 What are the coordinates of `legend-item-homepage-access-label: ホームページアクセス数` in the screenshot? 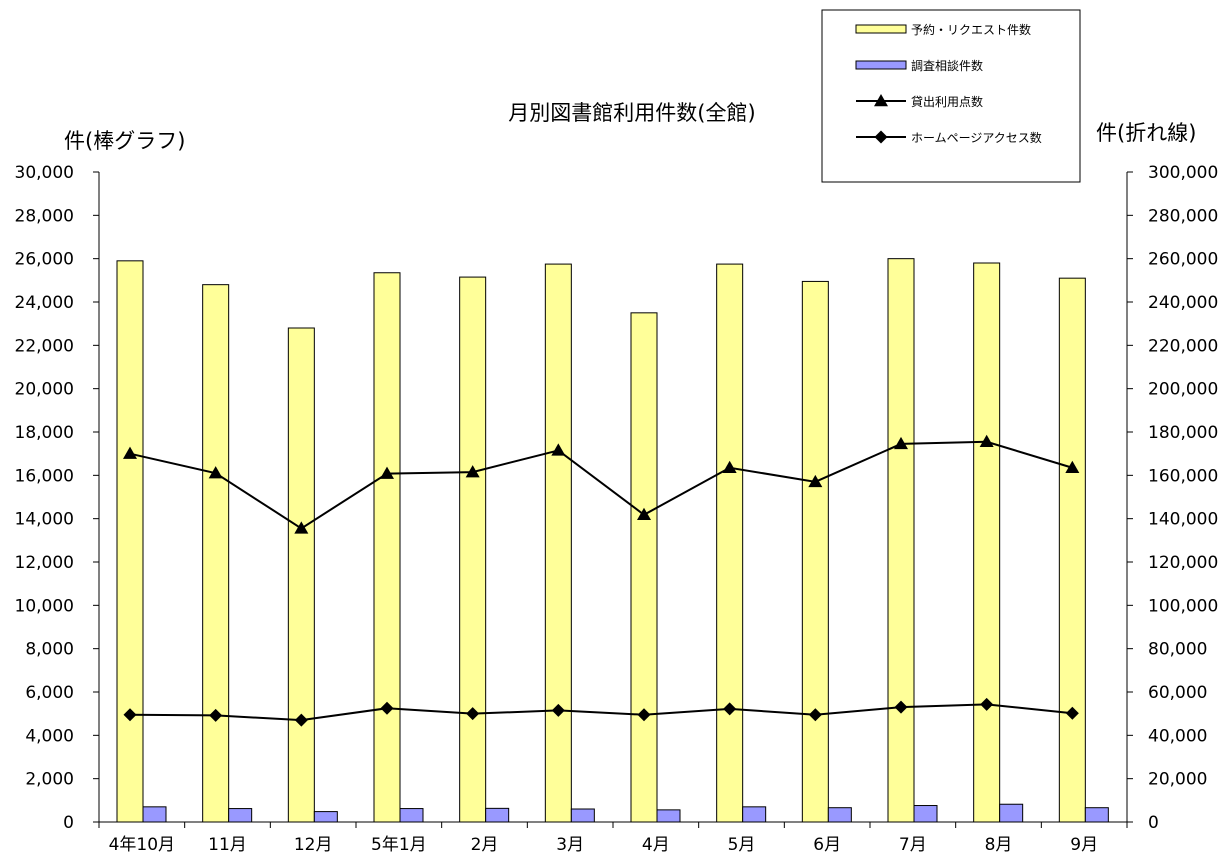 It's located at (976, 137).